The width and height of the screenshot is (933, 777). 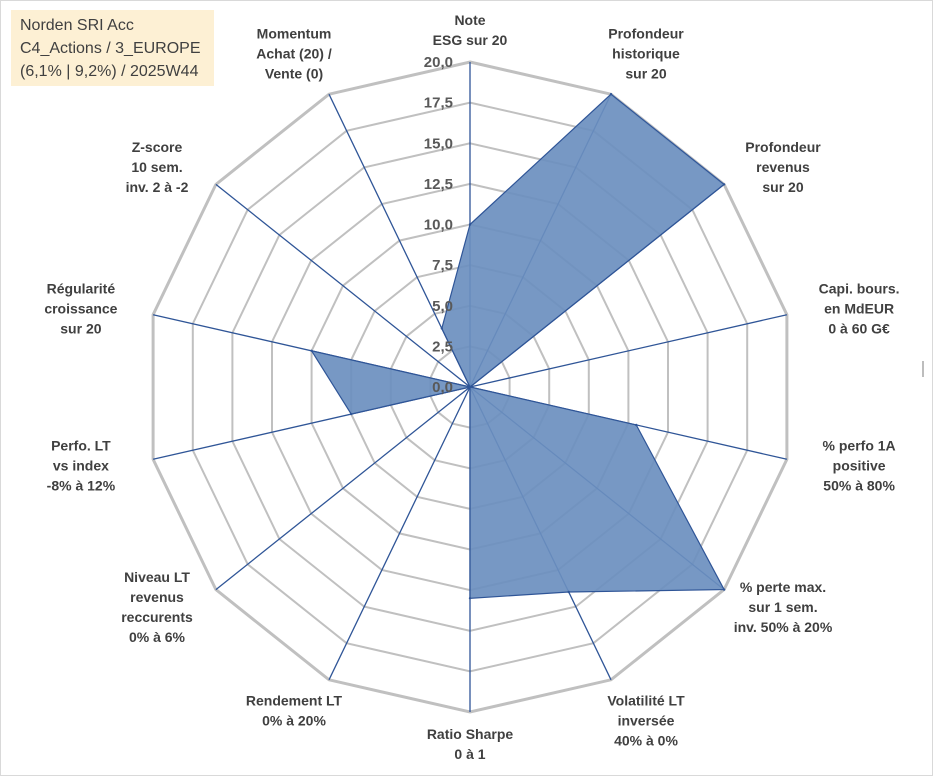 What do you see at coordinates (157, 147) in the screenshot?
I see `axis-label-line: Z-score` at bounding box center [157, 147].